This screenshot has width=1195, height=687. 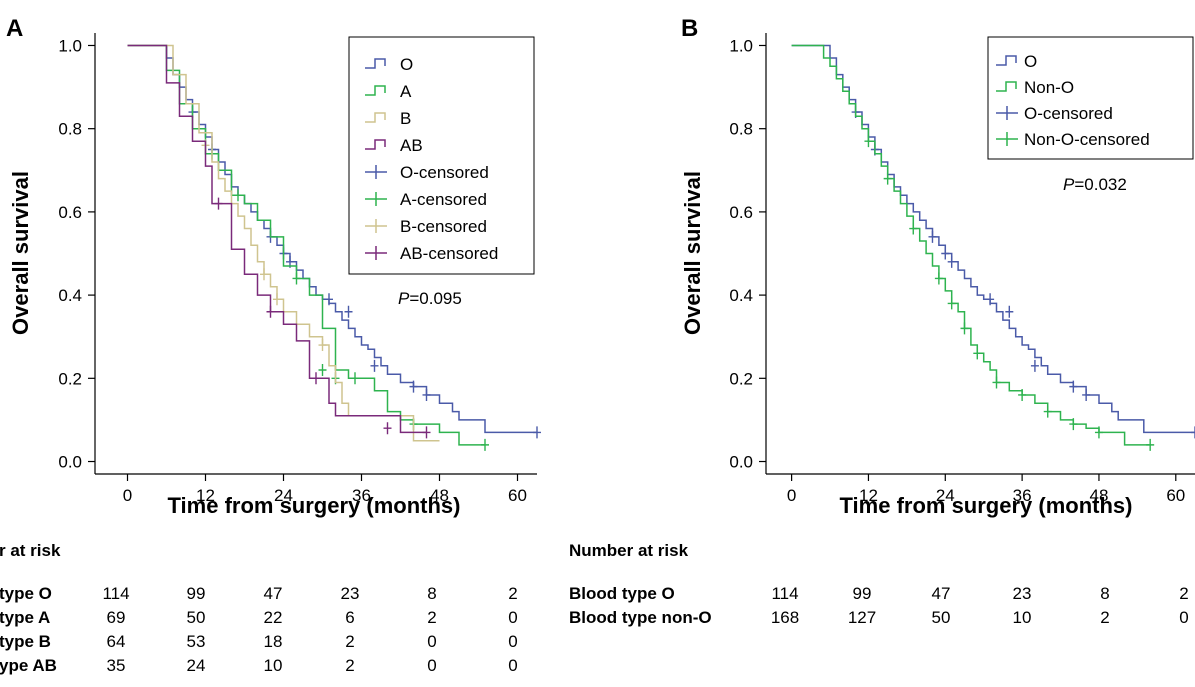 I want to click on panel-a-legend-o-censored: O-censored, so click(x=444, y=172).